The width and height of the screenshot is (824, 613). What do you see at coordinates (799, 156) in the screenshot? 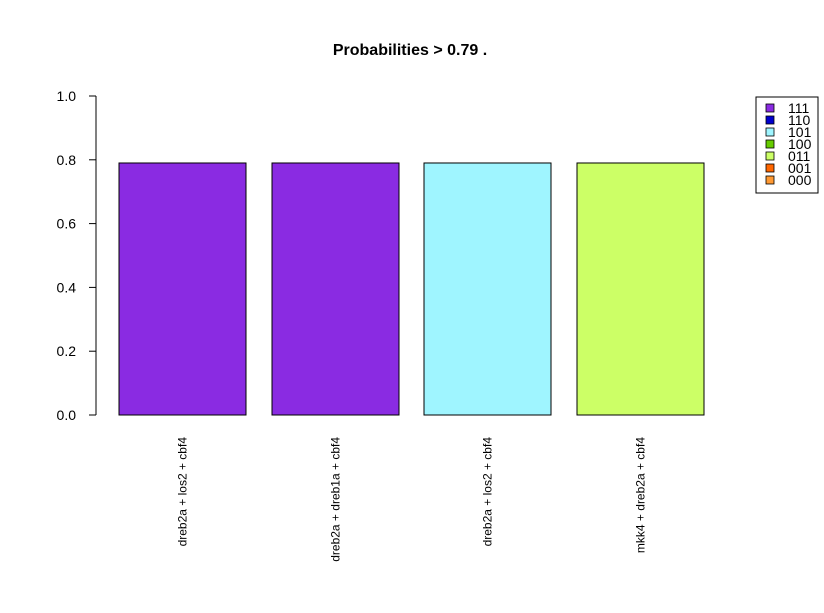
I see `legend-label: 011` at bounding box center [799, 156].